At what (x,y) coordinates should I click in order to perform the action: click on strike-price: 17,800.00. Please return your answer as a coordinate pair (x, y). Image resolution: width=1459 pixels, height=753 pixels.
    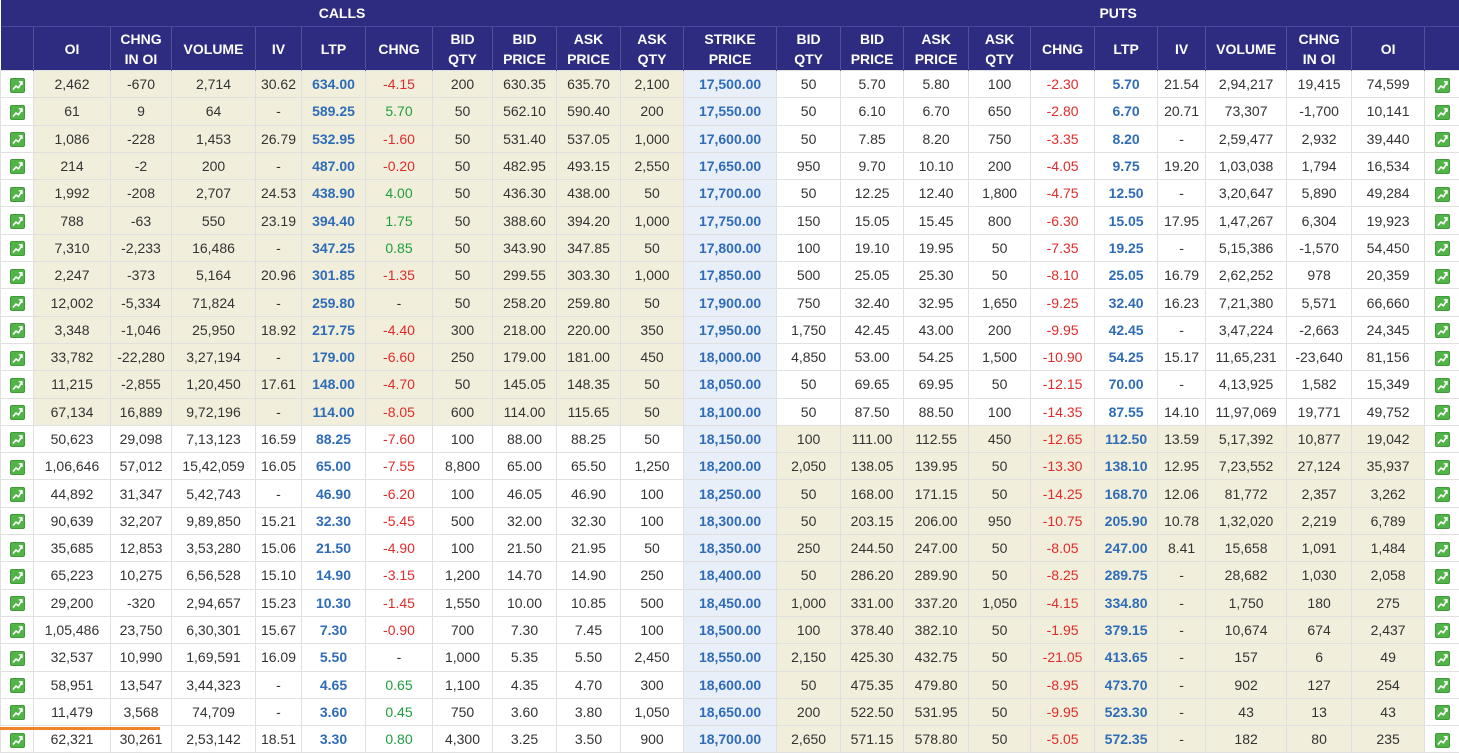
    Looking at the image, I should click on (730, 247).